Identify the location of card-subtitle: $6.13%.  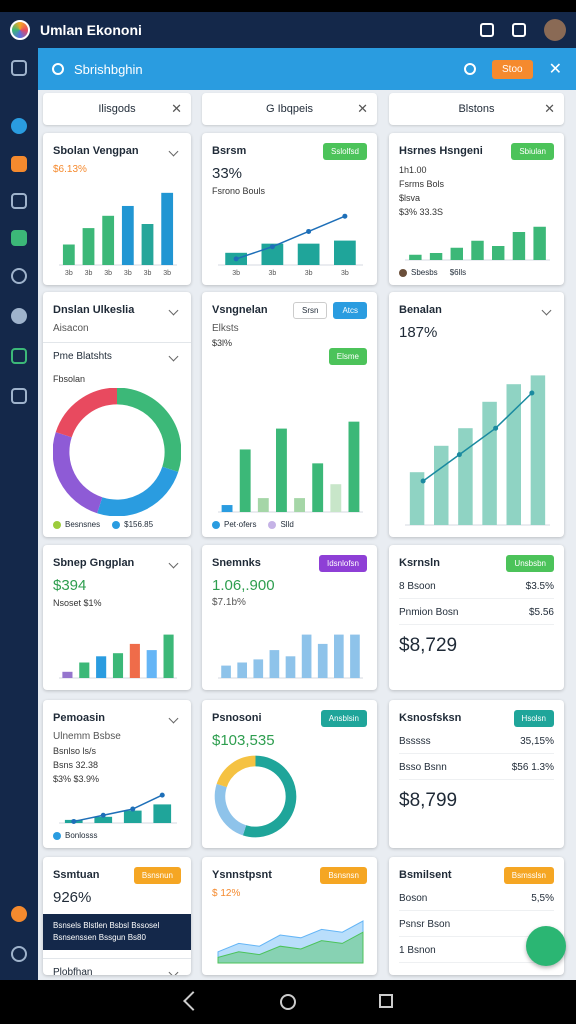
(70, 169).